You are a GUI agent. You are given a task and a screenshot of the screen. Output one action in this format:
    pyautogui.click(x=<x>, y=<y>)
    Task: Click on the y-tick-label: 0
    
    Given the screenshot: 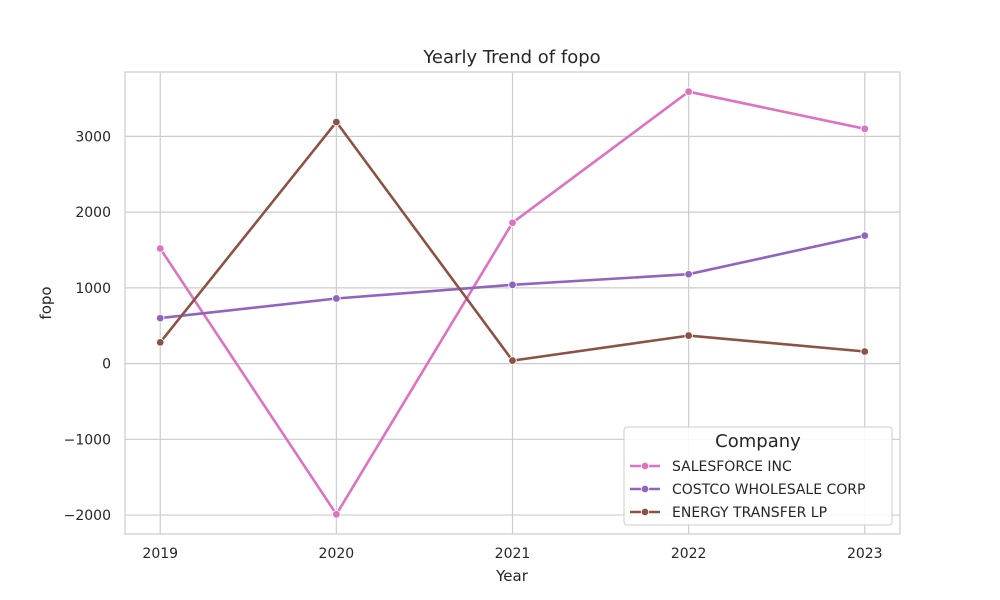 What is the action you would take?
    pyautogui.click(x=106, y=365)
    